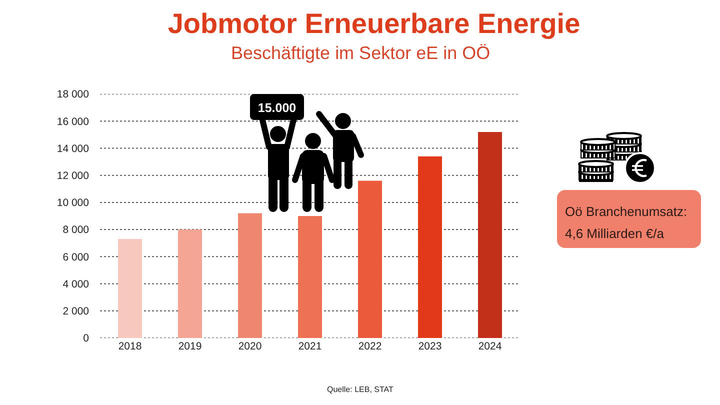 The width and height of the screenshot is (720, 405). What do you see at coordinates (73, 122) in the screenshot?
I see `y-tick-label: 16 000` at bounding box center [73, 122].